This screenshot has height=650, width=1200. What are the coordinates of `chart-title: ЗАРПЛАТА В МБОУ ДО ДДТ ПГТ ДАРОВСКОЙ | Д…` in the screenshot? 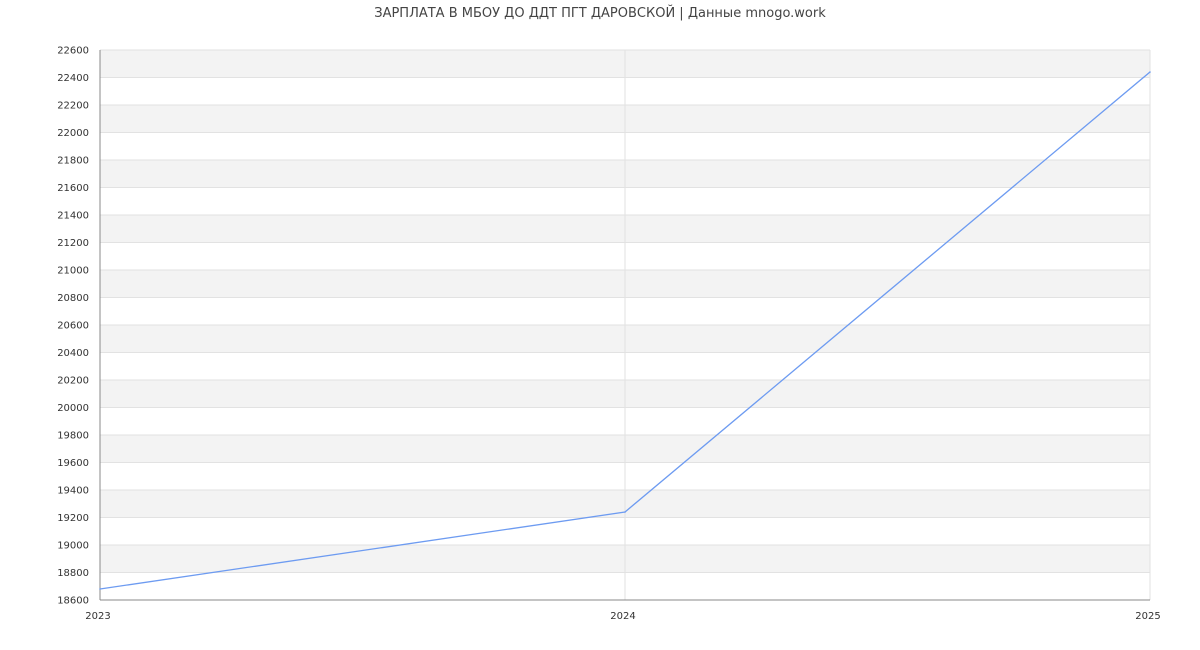 It's located at (600, 13).